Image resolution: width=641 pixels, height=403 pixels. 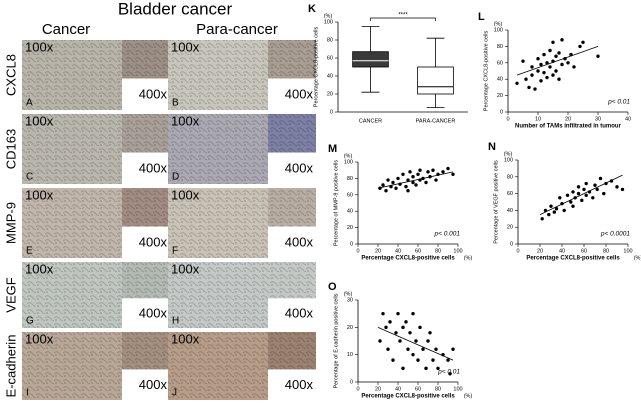 What do you see at coordinates (27, 393) in the screenshot?
I see `panel-letter: I` at bounding box center [27, 393].